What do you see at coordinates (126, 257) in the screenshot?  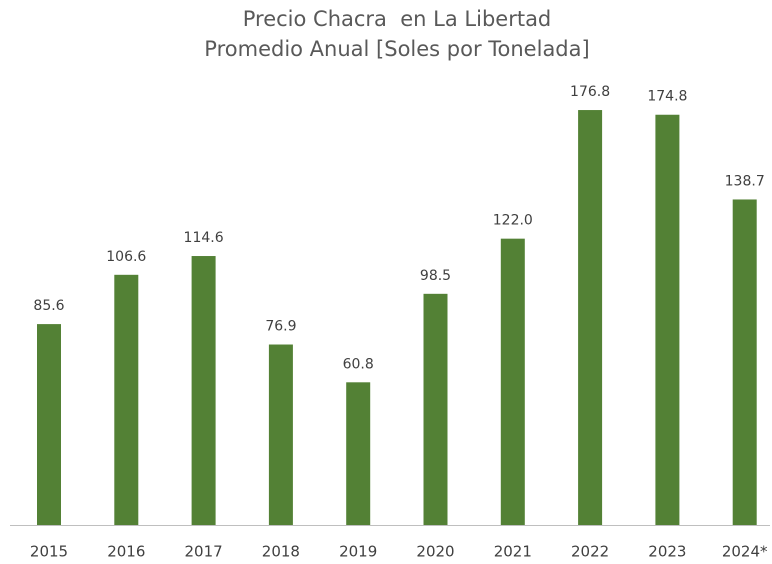 I see `value-label: 106.6` at bounding box center [126, 257].